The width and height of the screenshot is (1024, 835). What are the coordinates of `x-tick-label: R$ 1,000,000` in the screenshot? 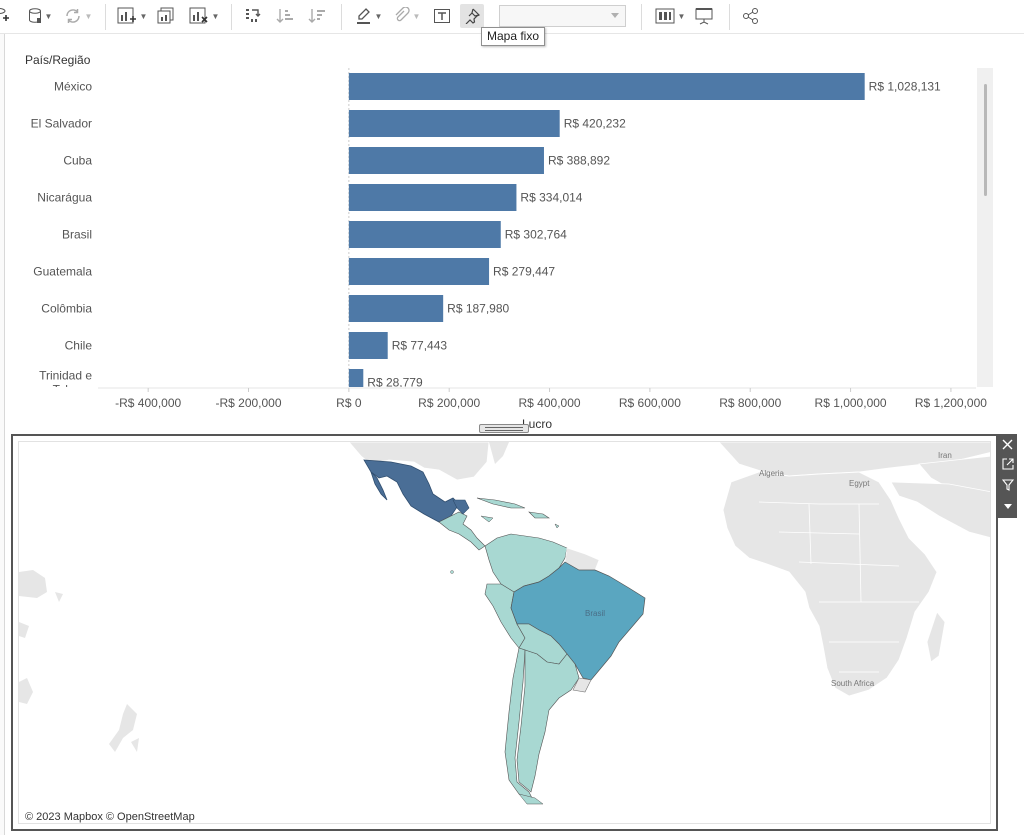 It's located at (851, 403).